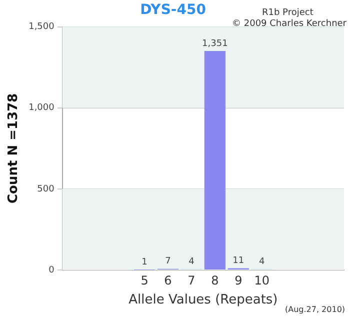  Describe the element at coordinates (51, 270) in the screenshot. I see `y-tick-label: 0` at that location.